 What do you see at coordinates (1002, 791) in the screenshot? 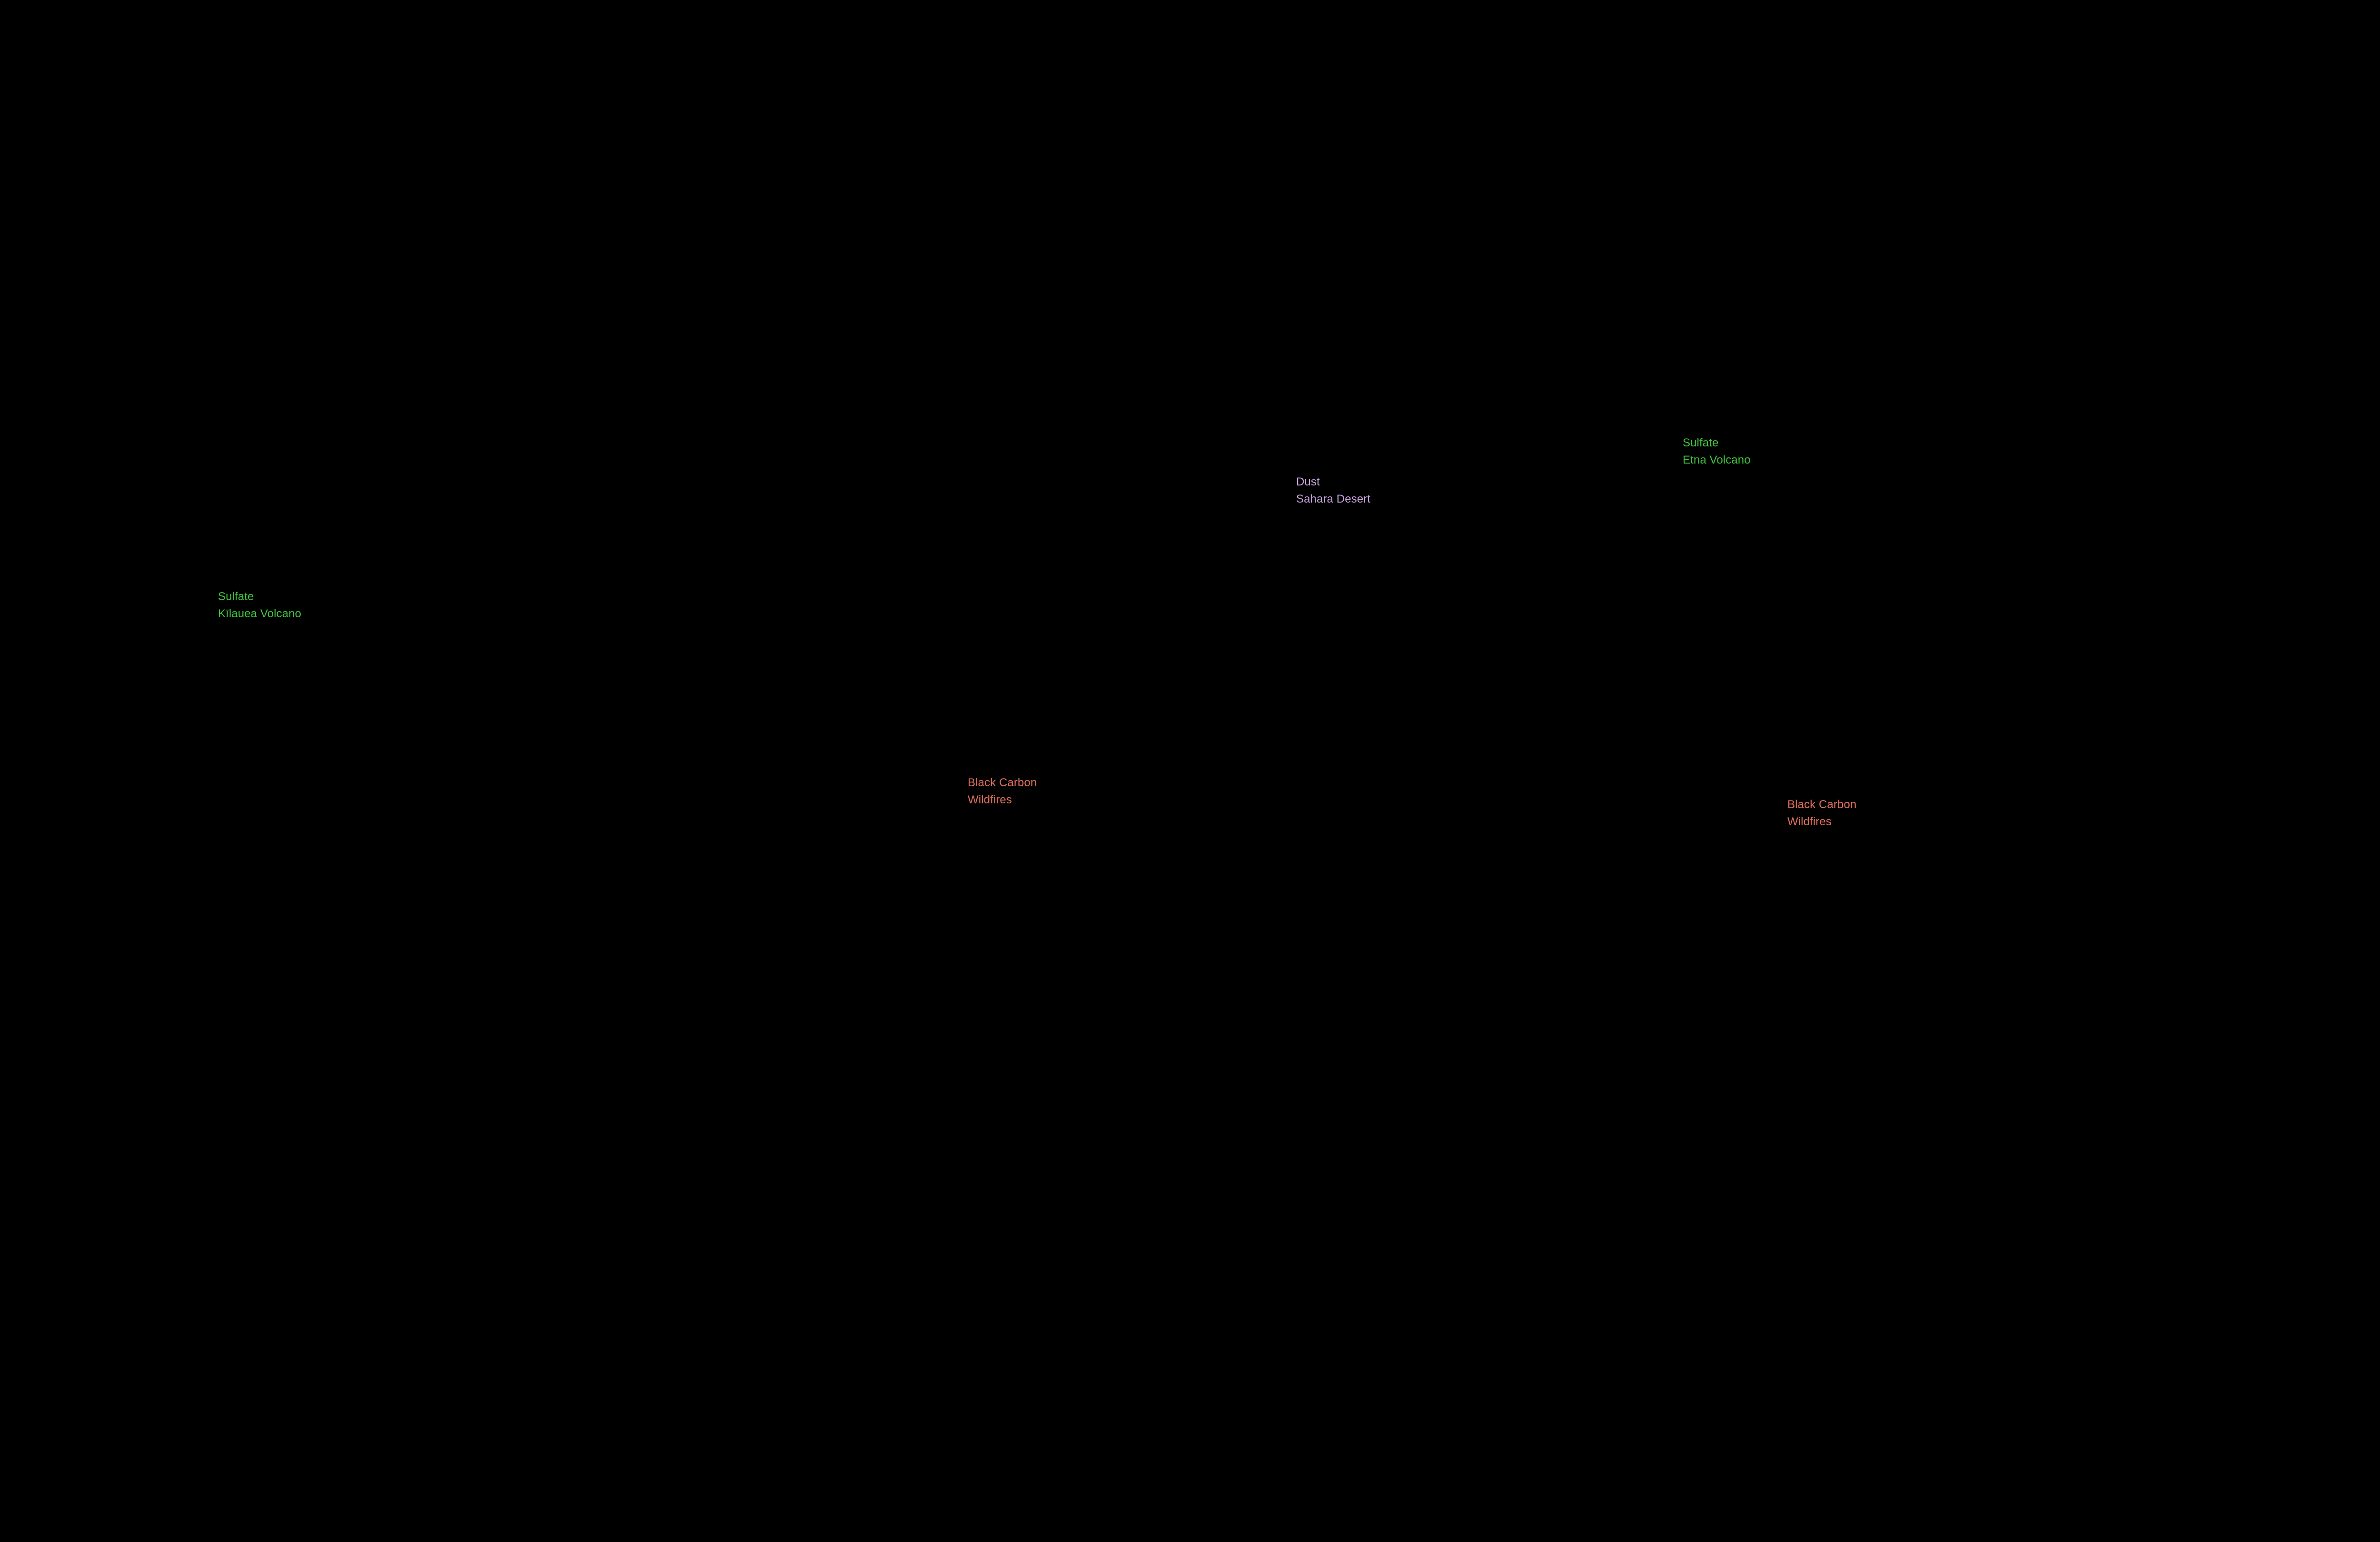
I see `annotation-black-carbon-wildfires-left: Black Carbon Wildfires` at bounding box center [1002, 791].